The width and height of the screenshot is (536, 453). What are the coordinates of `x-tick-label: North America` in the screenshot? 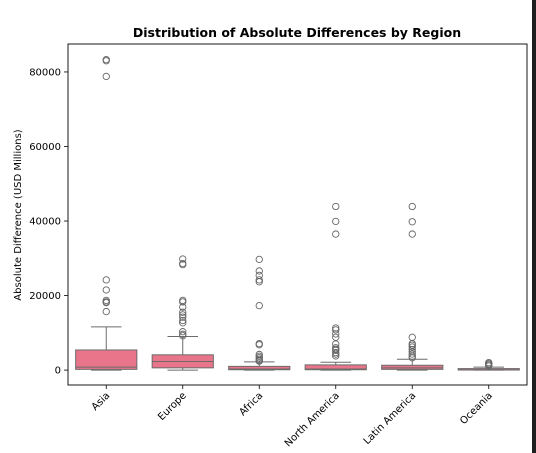 It's located at (312, 419).